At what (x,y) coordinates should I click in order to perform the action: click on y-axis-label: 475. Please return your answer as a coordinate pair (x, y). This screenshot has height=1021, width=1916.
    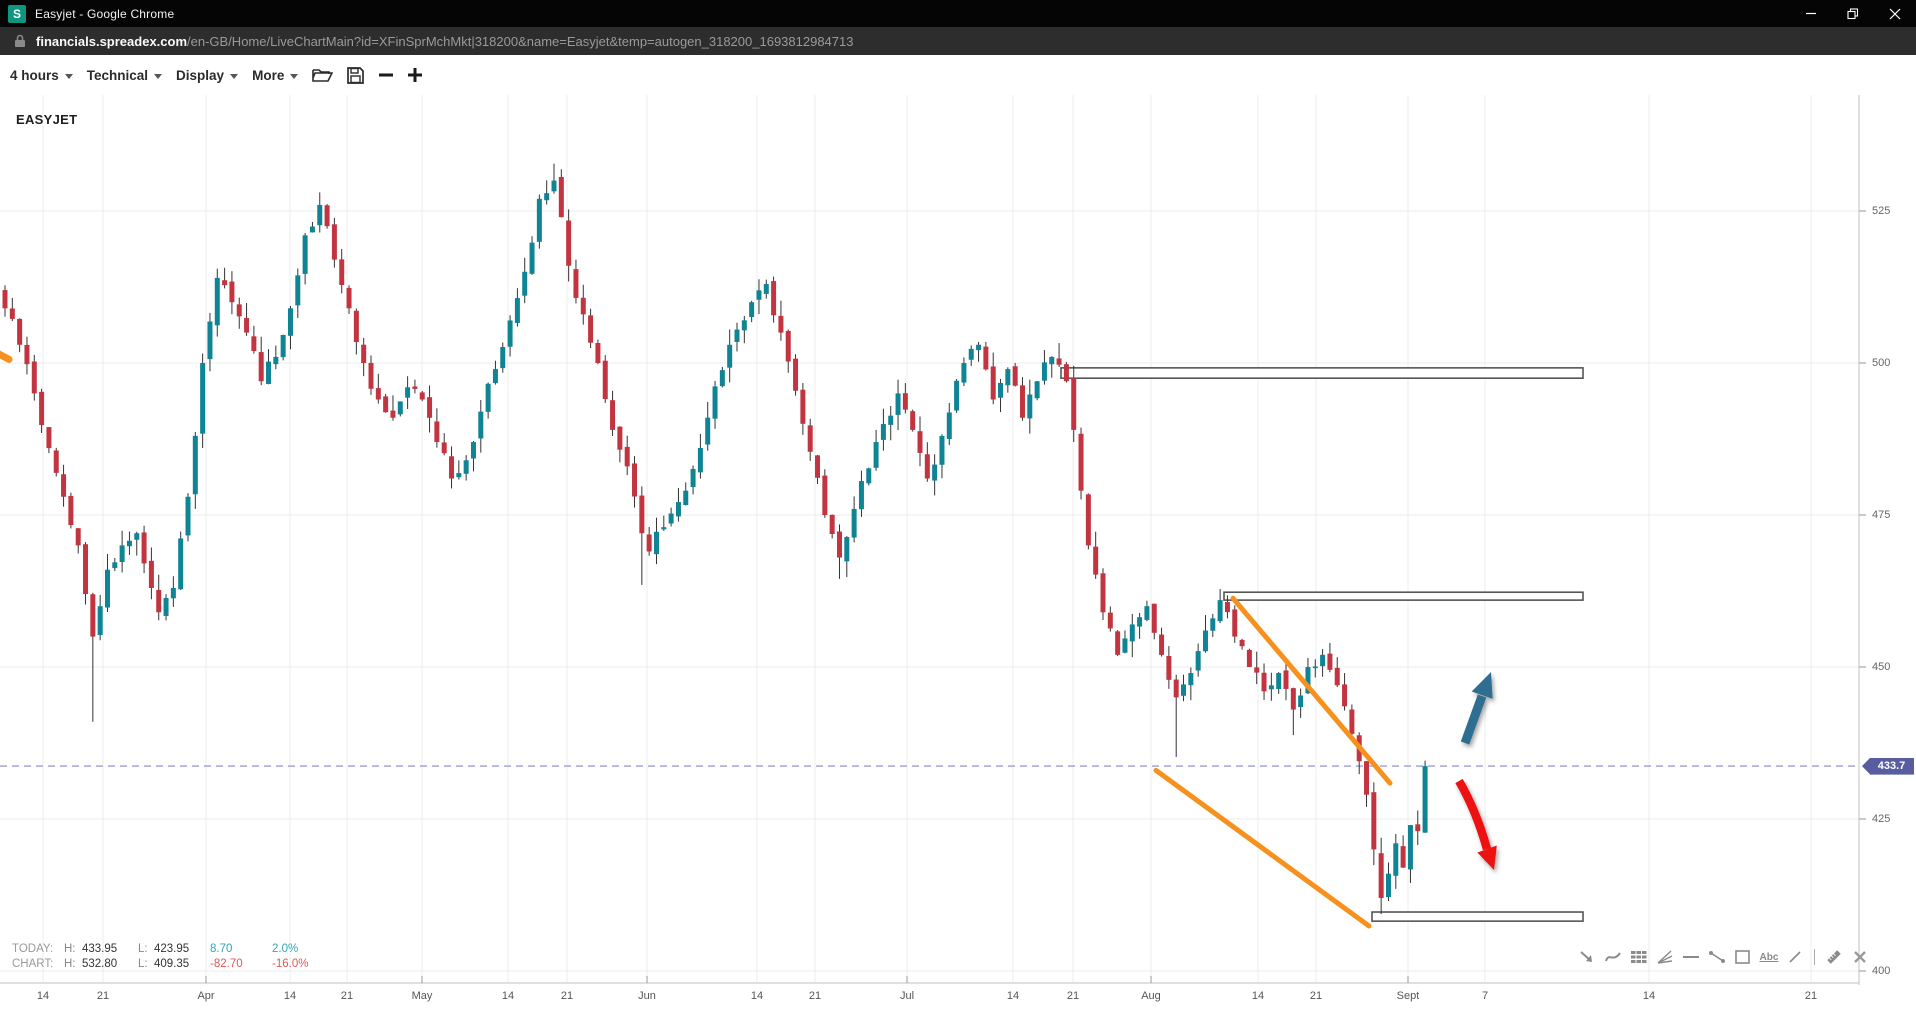
    Looking at the image, I should click on (1881, 515).